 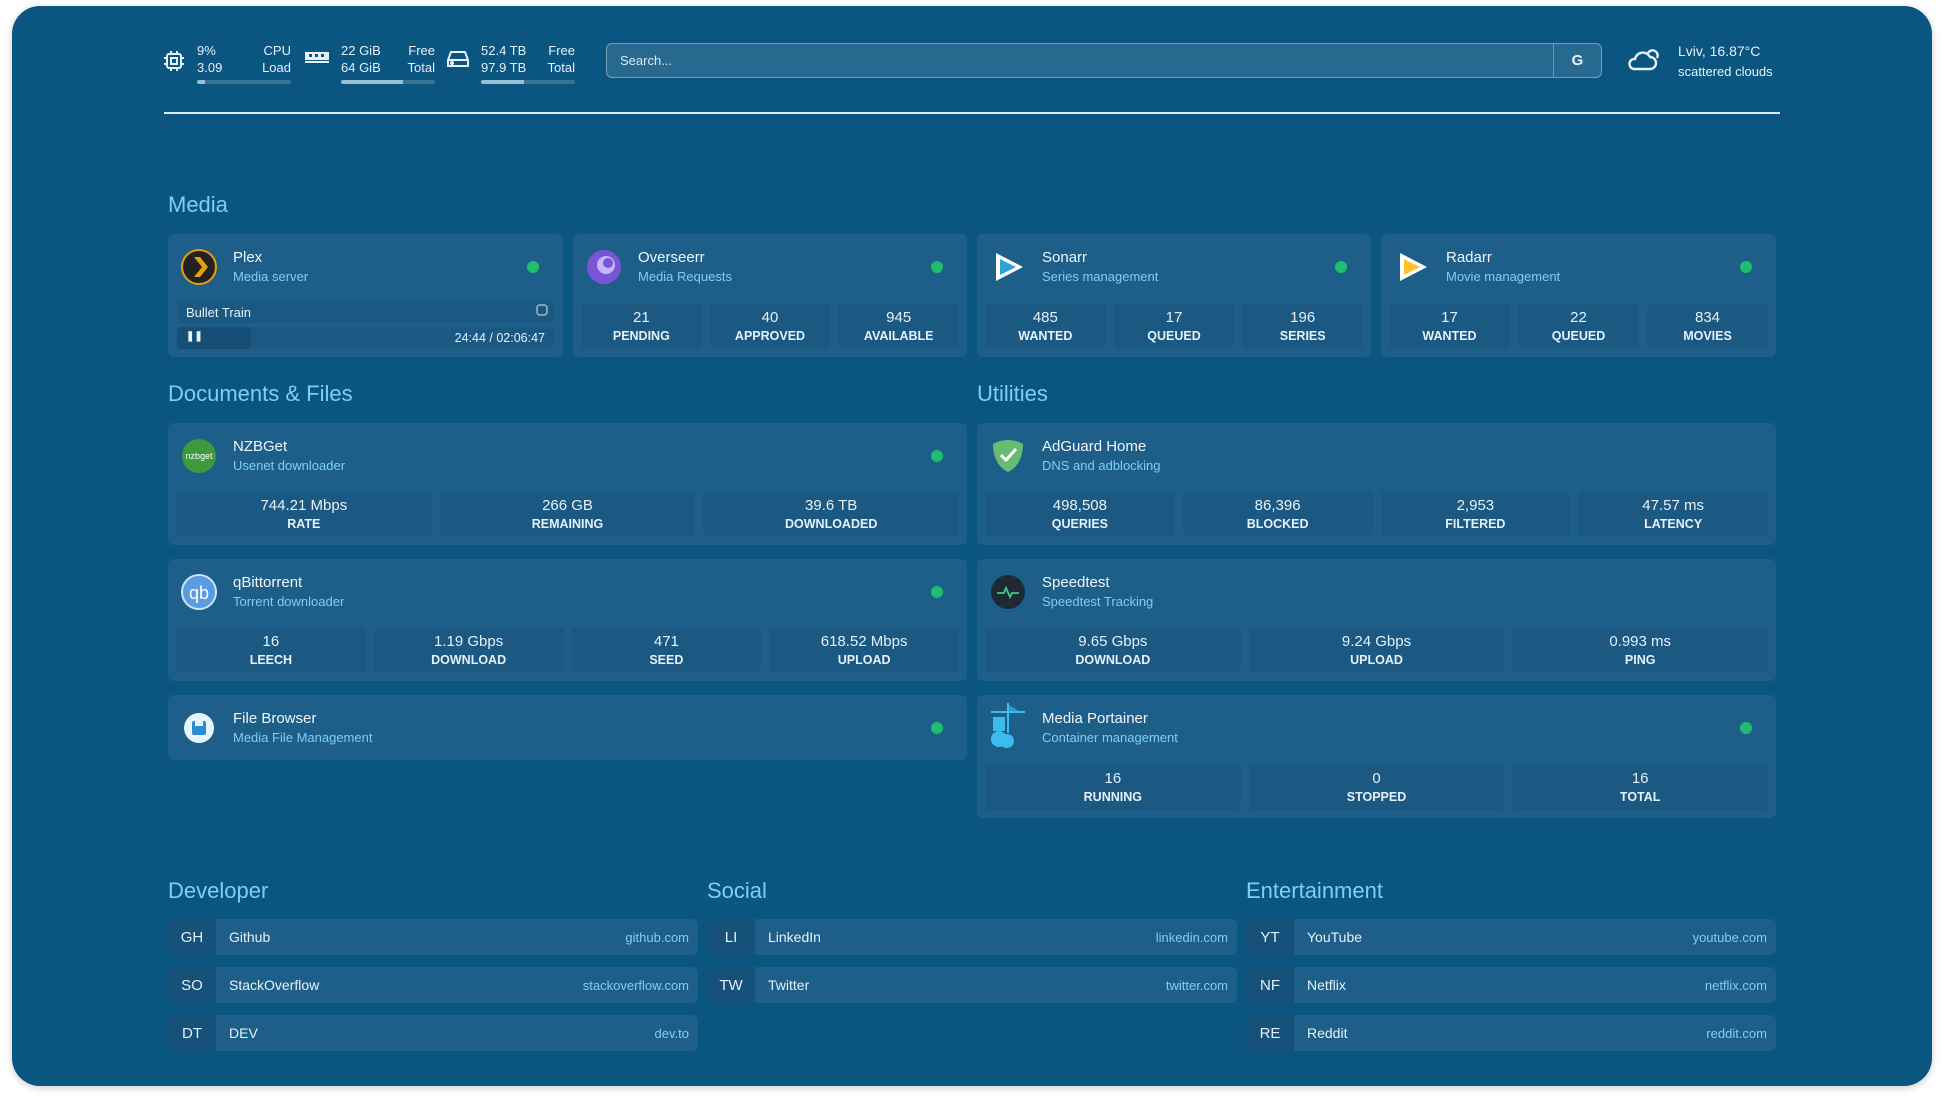 What do you see at coordinates (666, 641) in the screenshot?
I see `stat-value: 471` at bounding box center [666, 641].